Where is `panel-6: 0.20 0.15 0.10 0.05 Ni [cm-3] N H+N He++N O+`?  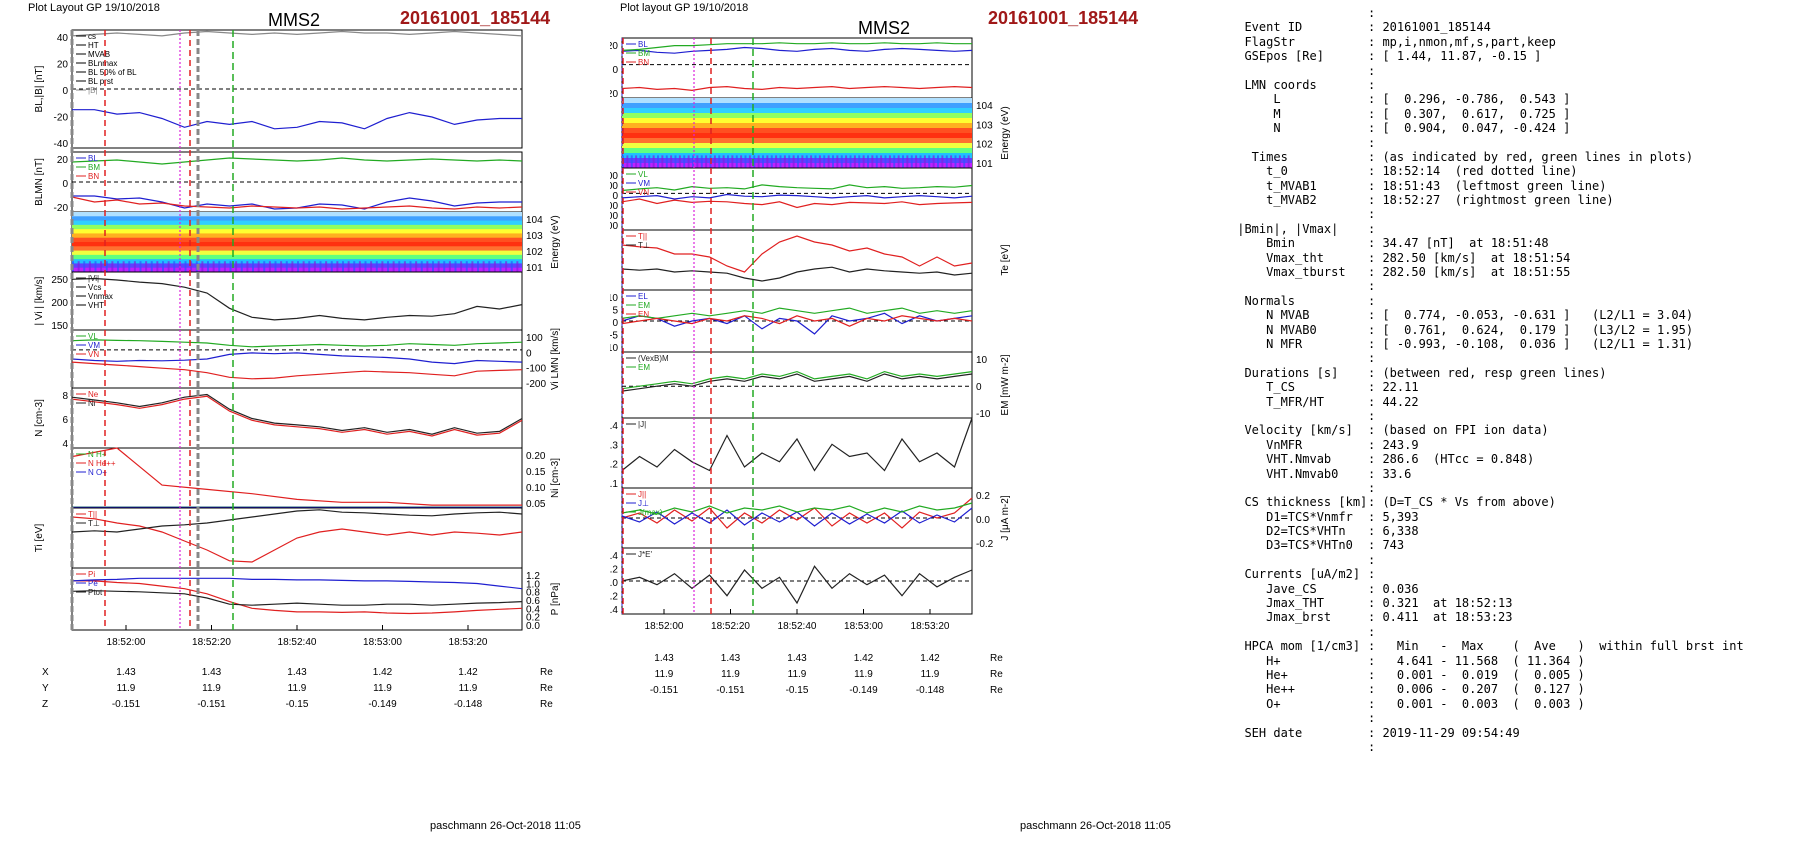 panel-6: 0.20 0.15 0.10 0.05 Ni [cm-3] N H+N He++N O+ is located at coordinates (316, 478).